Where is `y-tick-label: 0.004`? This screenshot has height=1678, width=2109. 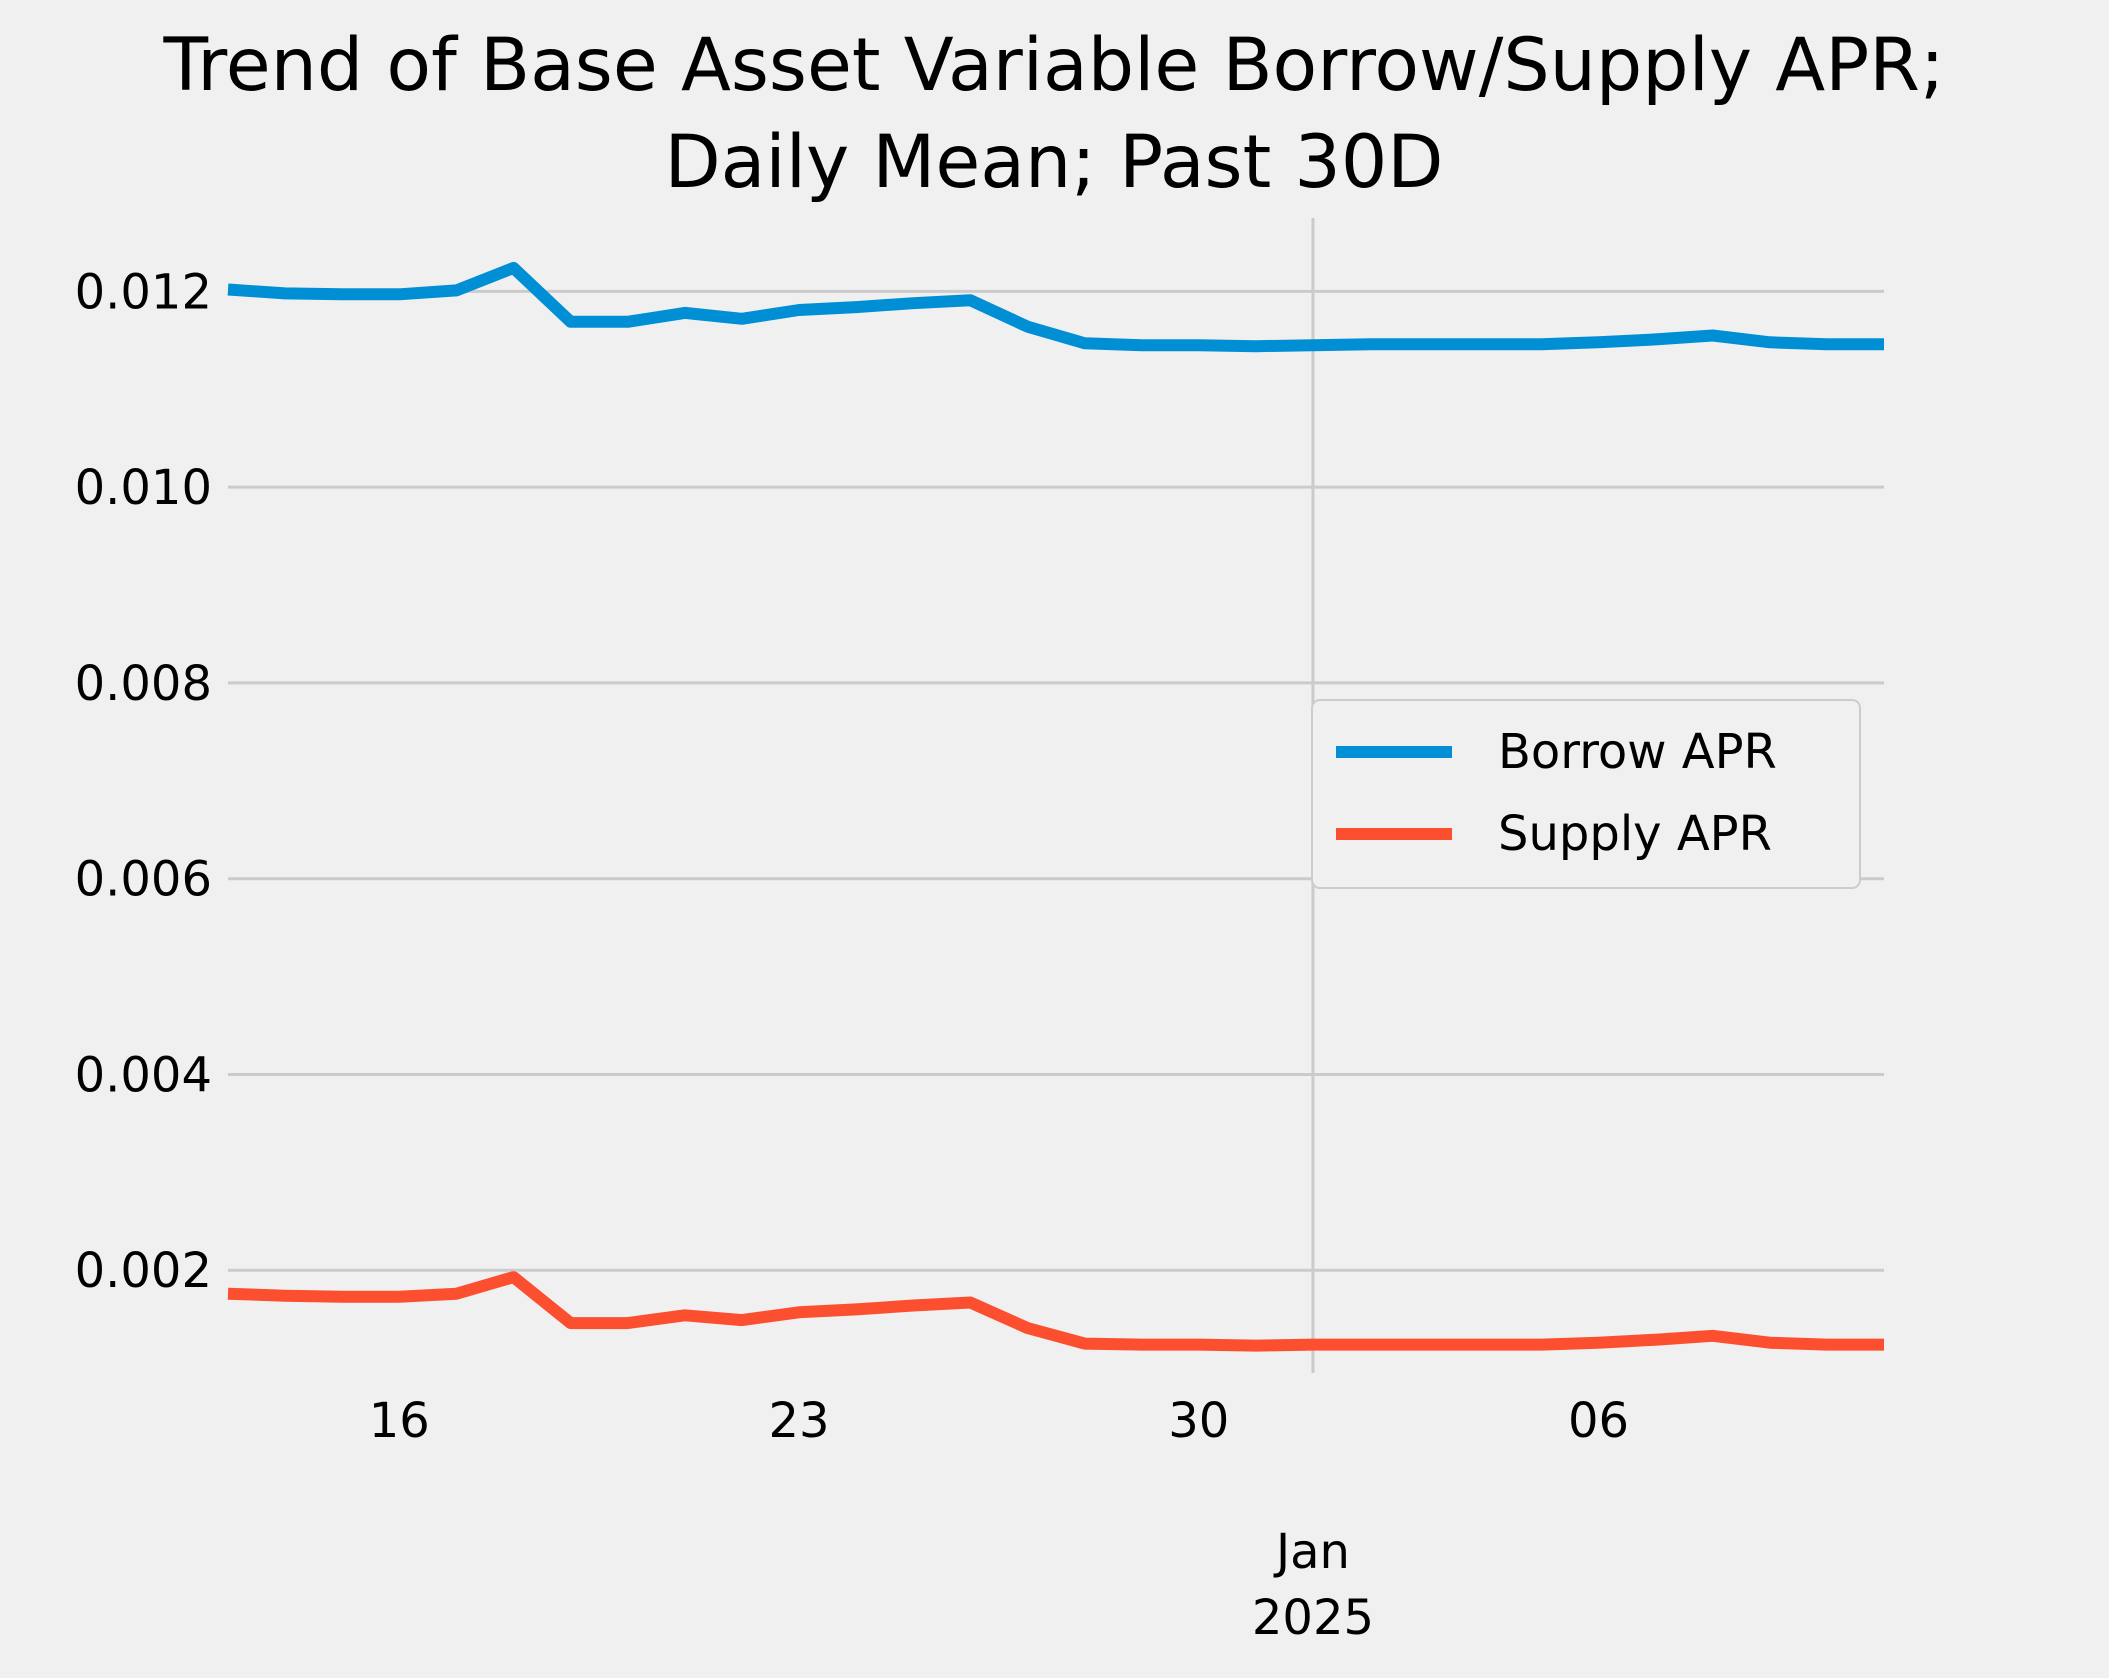 y-tick-label: 0.004 is located at coordinates (143, 1075).